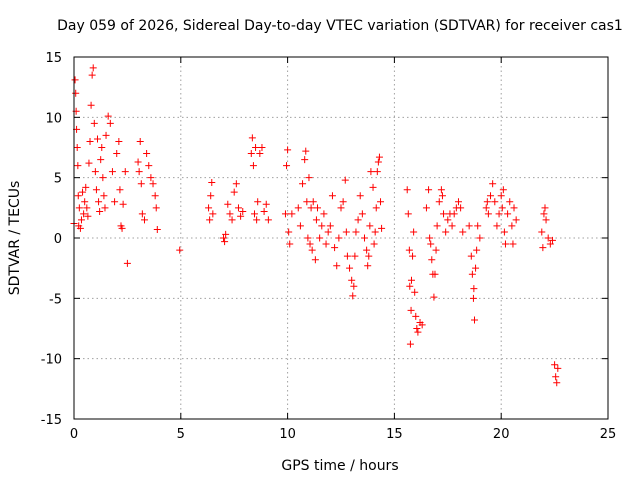  What do you see at coordinates (394, 434) in the screenshot?
I see `x-tick-label: 15` at bounding box center [394, 434].